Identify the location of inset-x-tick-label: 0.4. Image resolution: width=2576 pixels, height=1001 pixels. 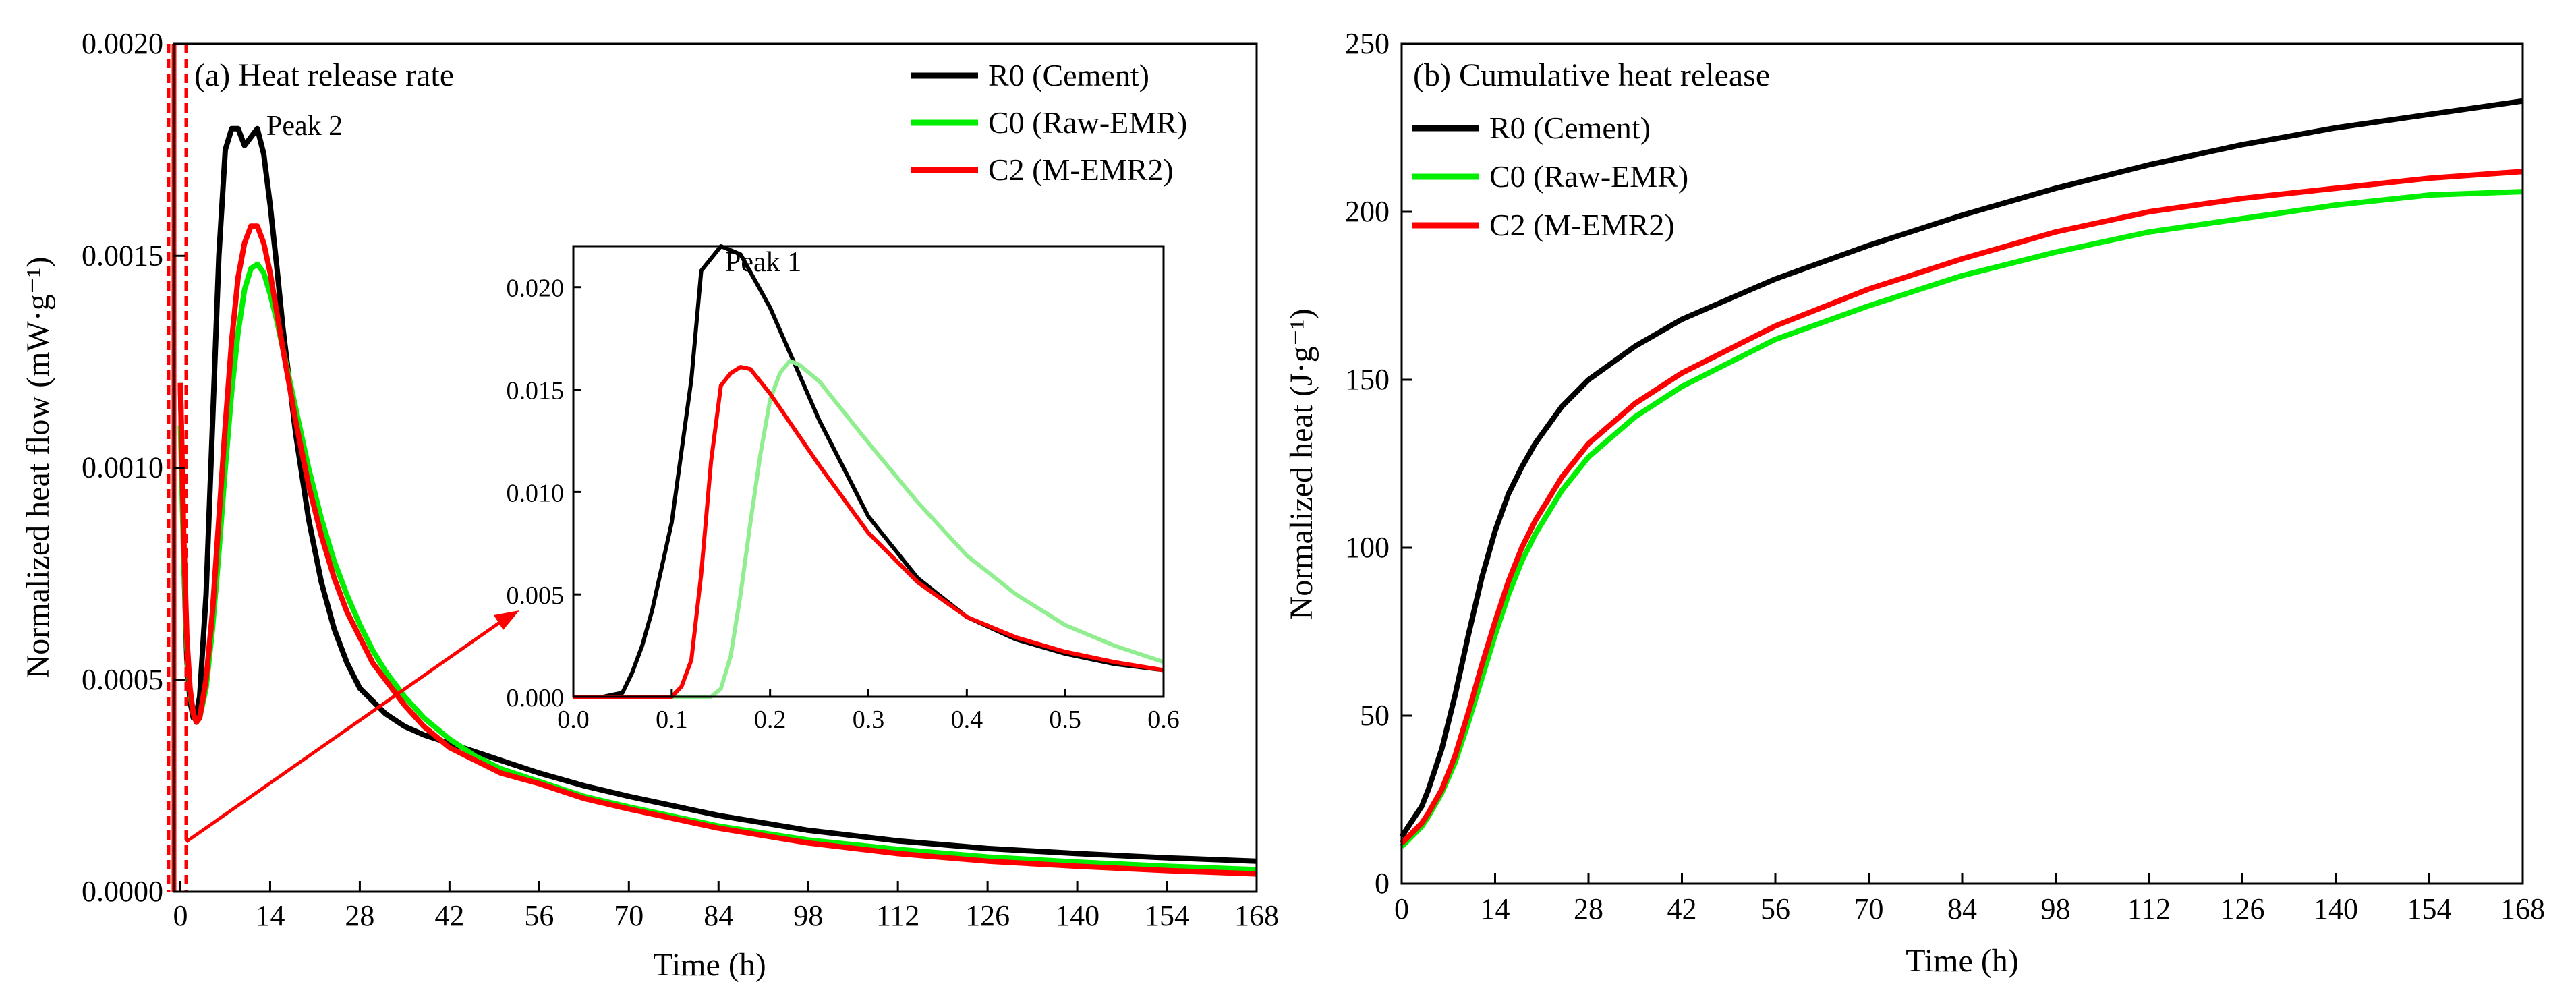
(967, 720).